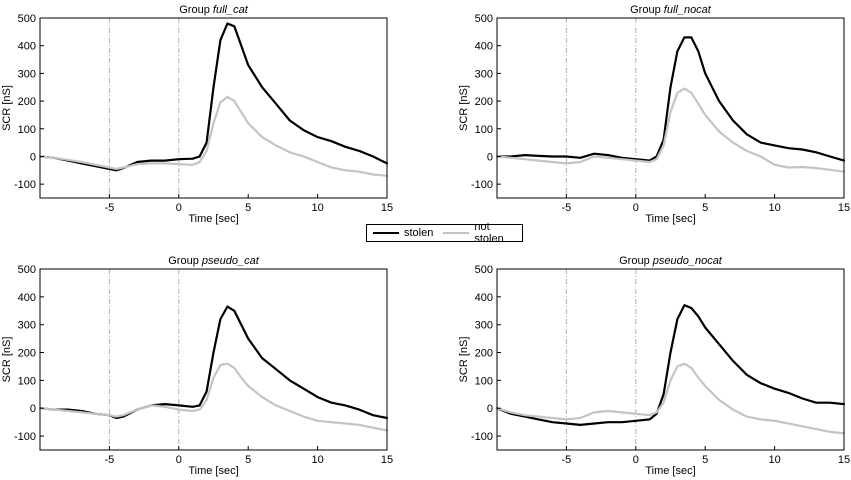  What do you see at coordinates (231, 10) in the screenshot?
I see `chart-title-group: full_cat` at bounding box center [231, 10].